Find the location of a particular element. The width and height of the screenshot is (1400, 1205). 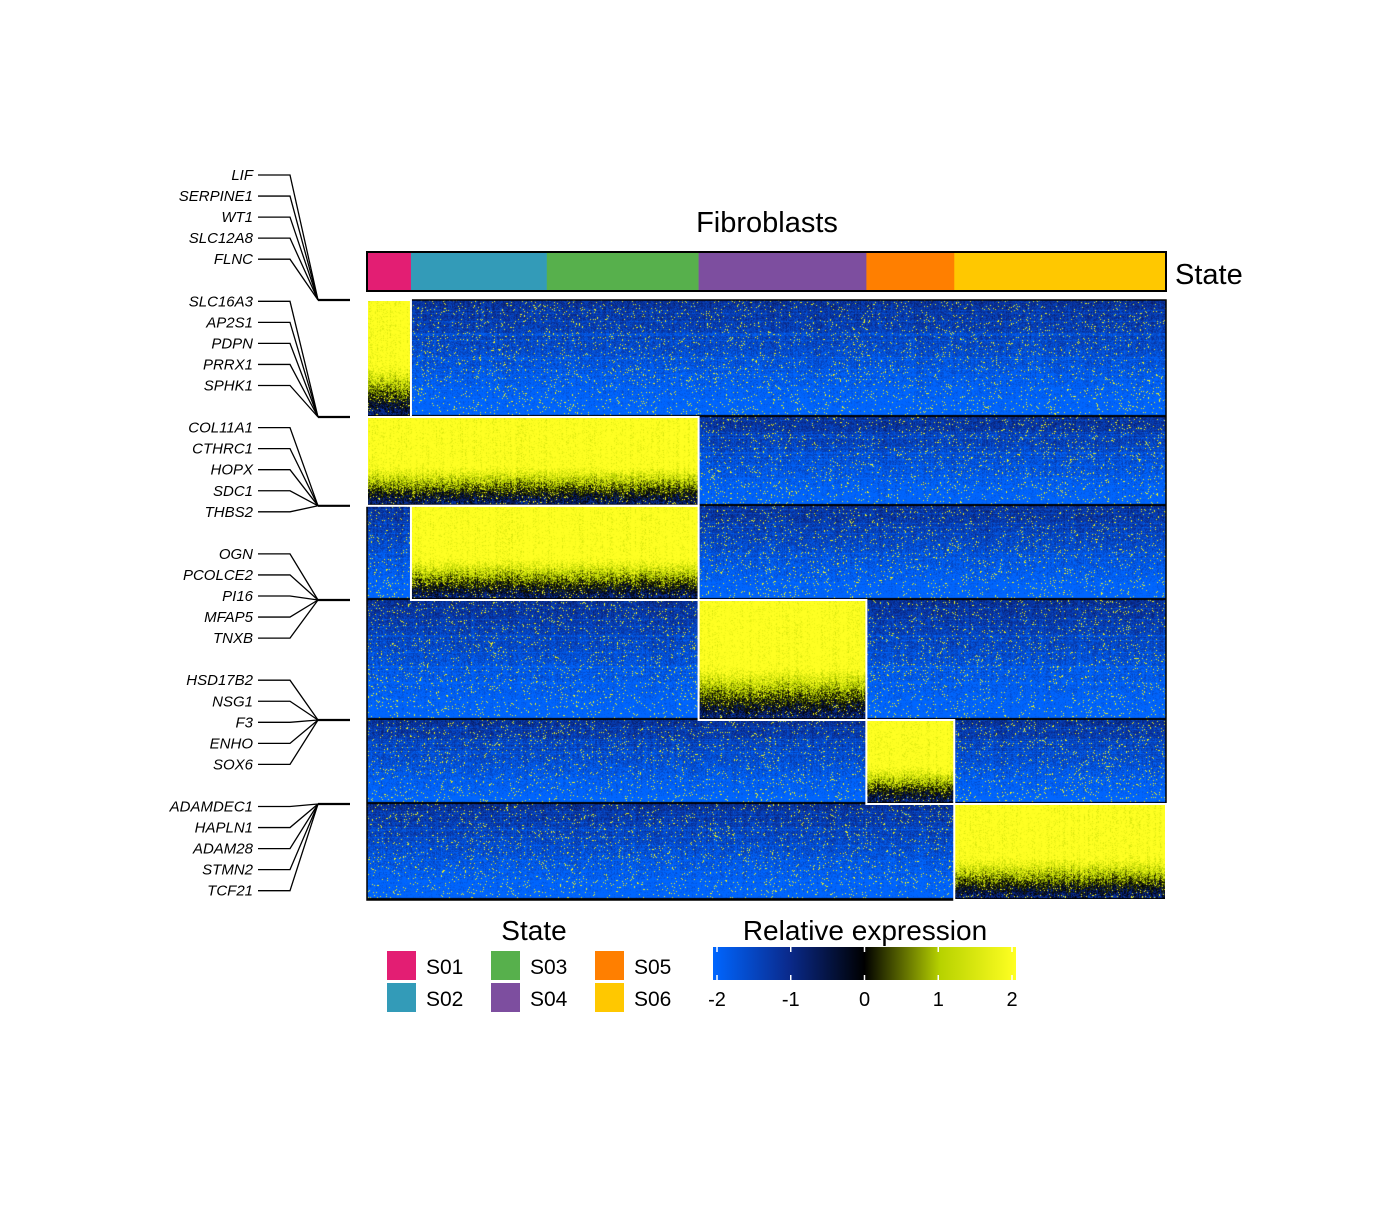

gene-label: STMN2 is located at coordinates (227, 870).